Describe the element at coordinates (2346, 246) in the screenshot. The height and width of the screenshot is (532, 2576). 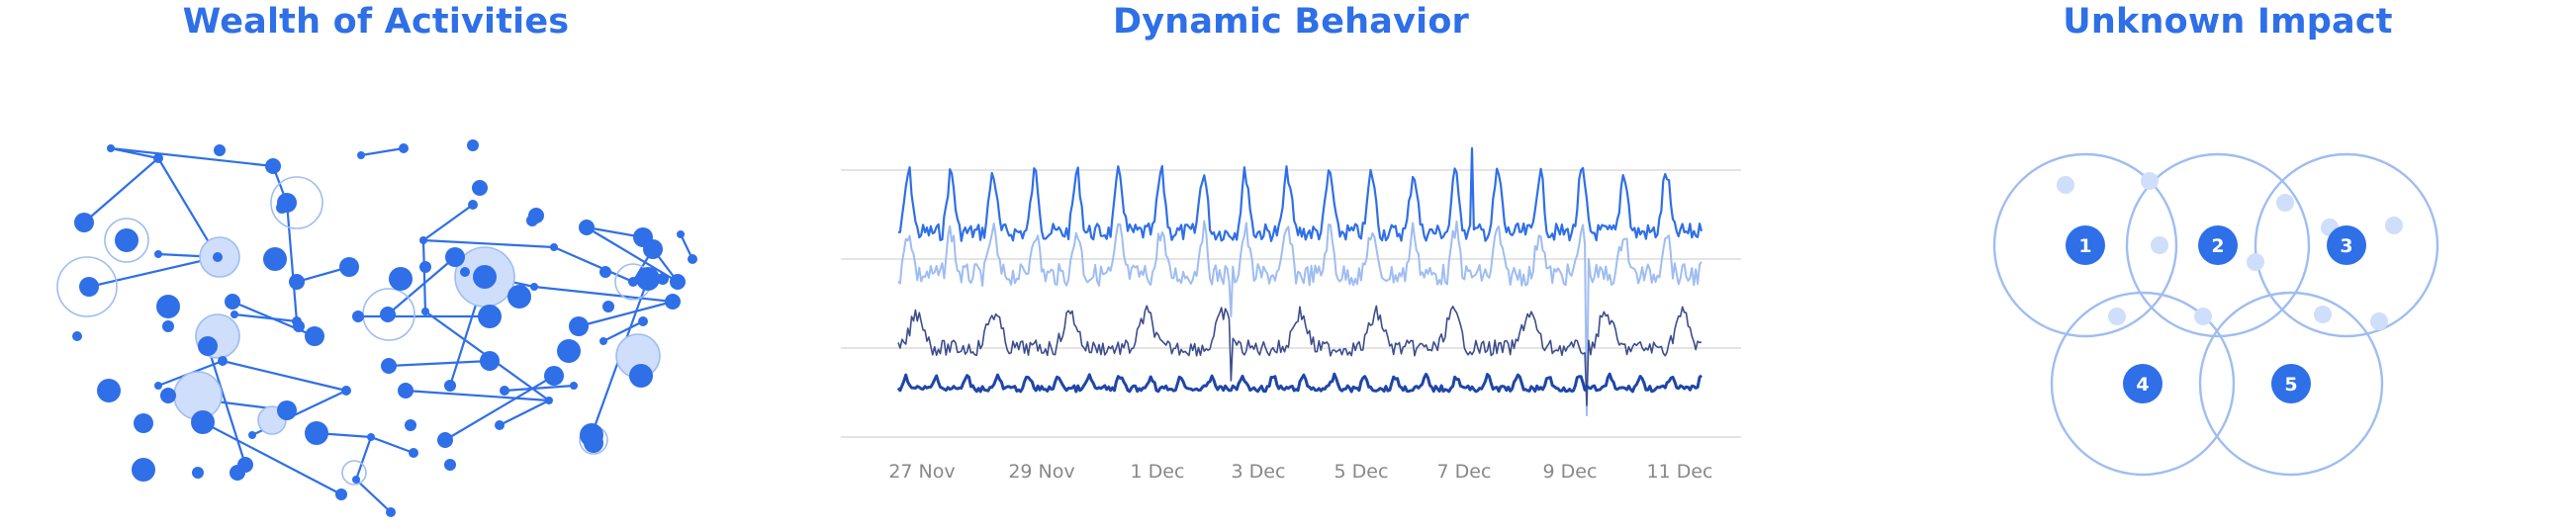
I see `venn-badge-label: 3` at that location.